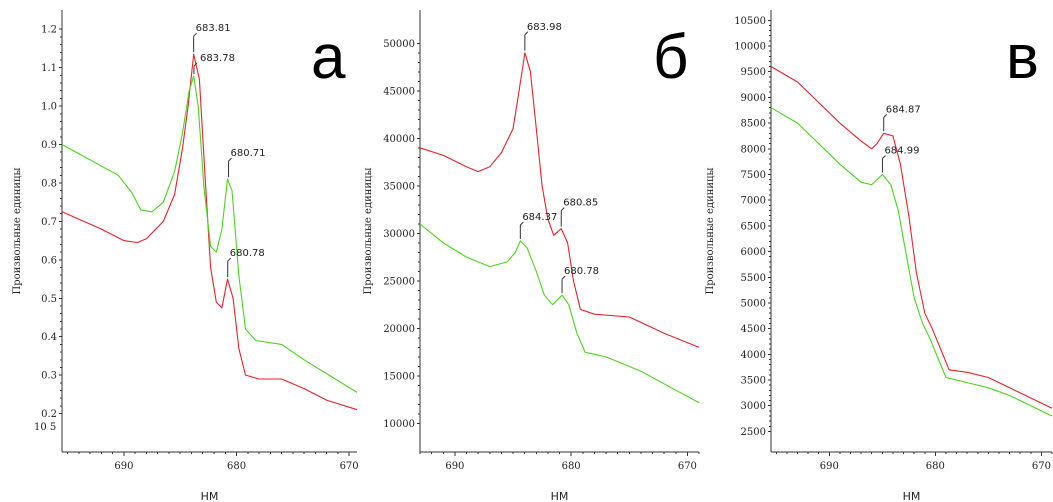  I want to click on y-tick-label: 50000, so click(399, 44).